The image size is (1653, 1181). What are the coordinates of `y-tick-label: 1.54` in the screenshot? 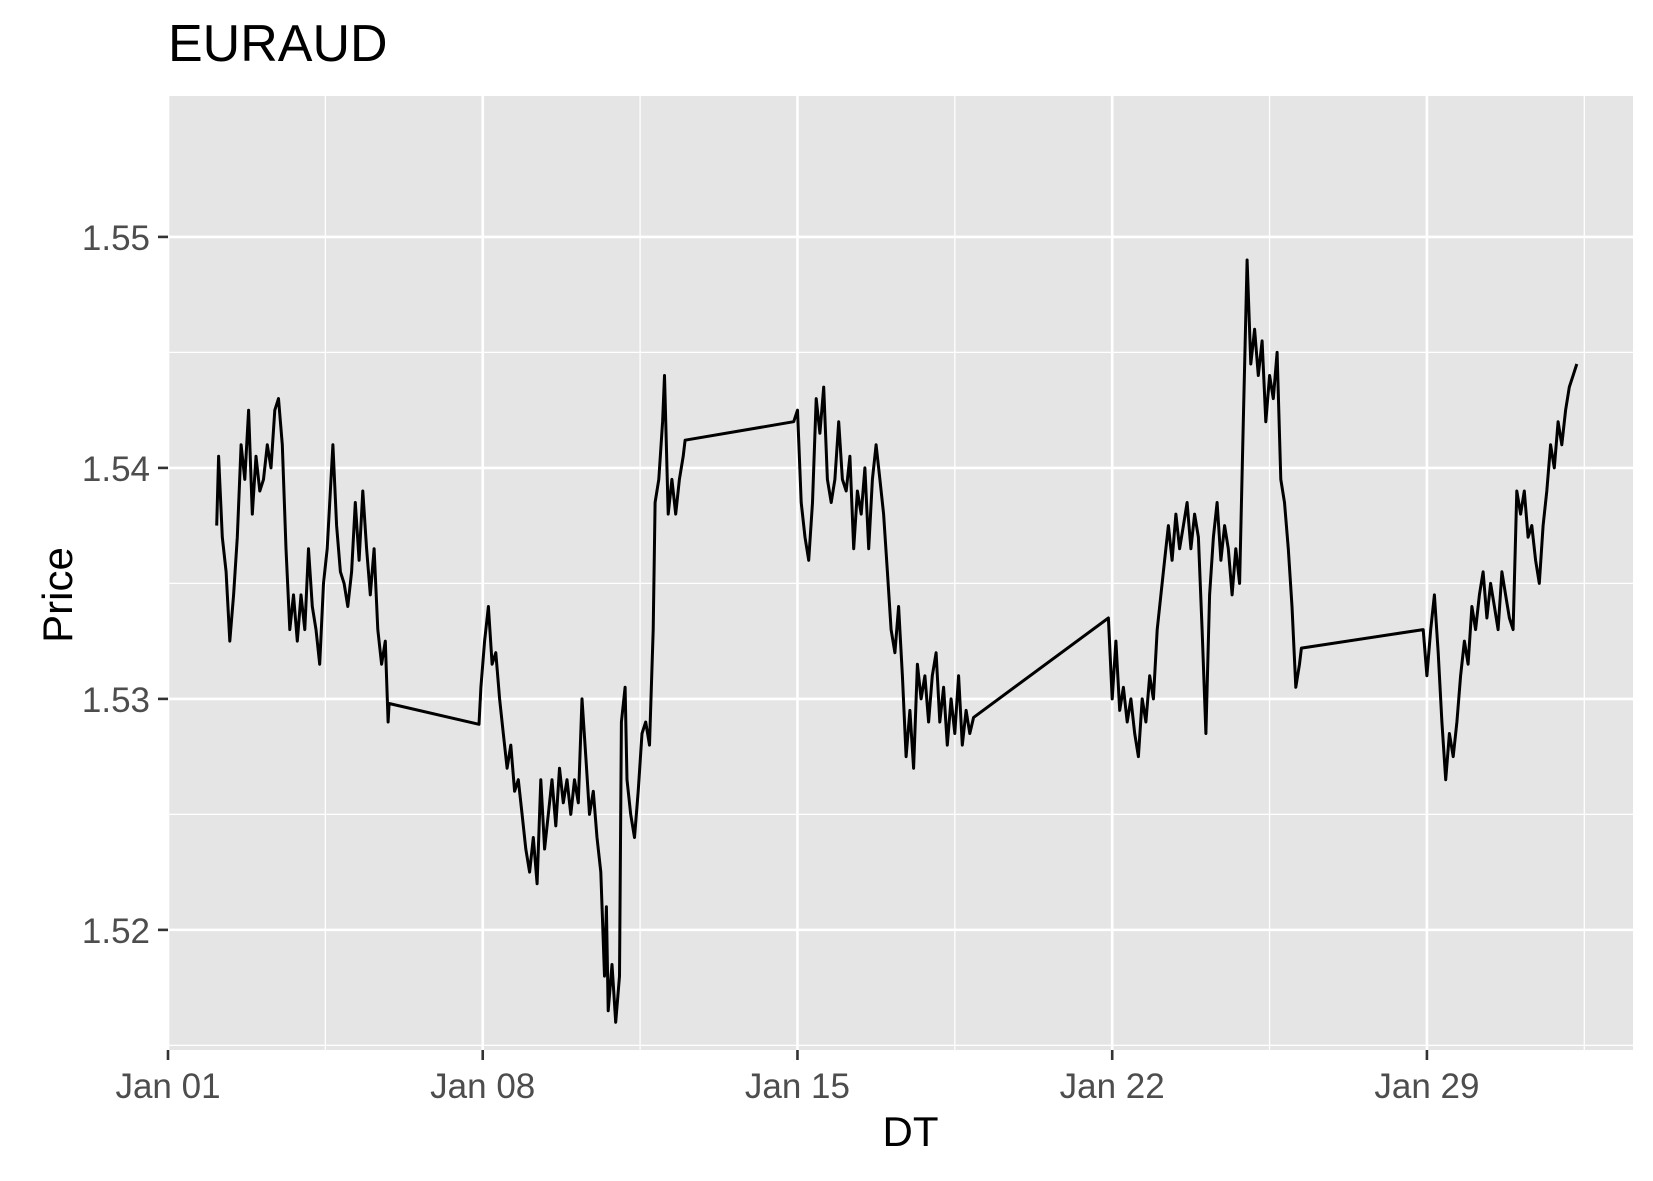 It's located at (116, 469).